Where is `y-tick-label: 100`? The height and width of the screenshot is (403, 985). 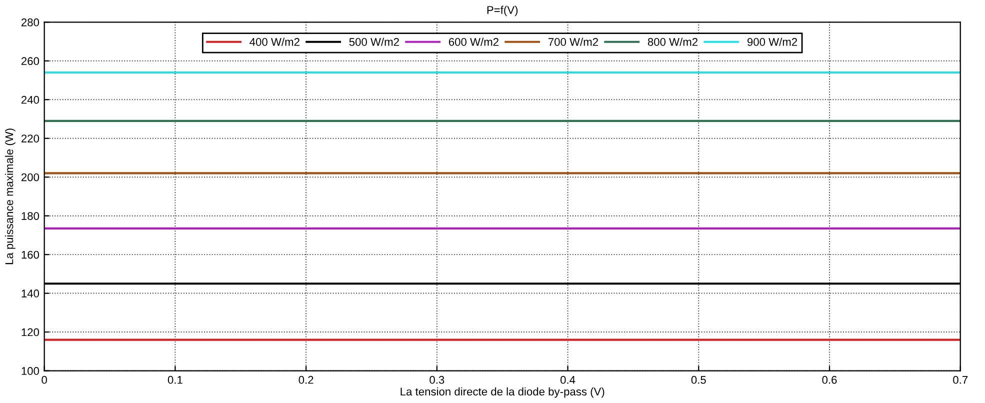
y-tick-label: 100 is located at coordinates (31, 371).